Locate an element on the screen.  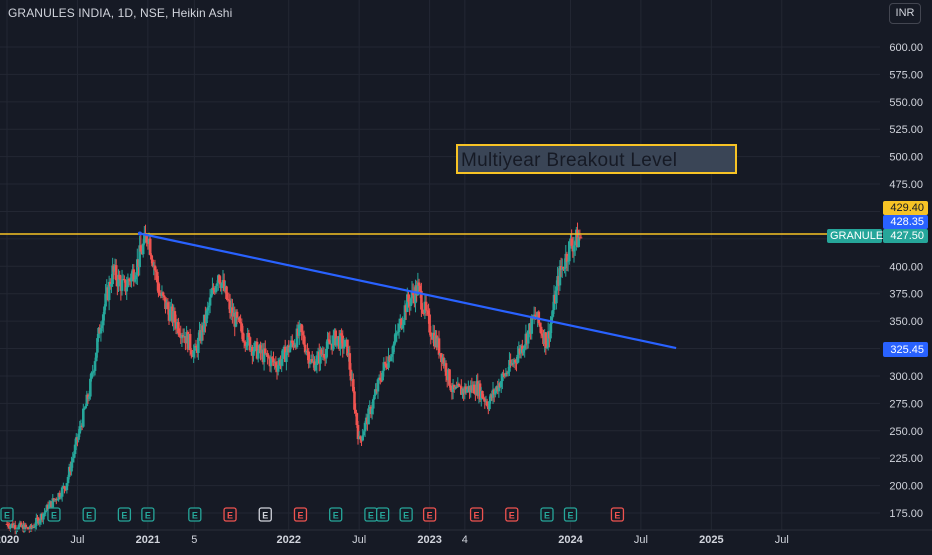
text-annotation: Multiyear Breakout Level is located at coordinates (596, 159).